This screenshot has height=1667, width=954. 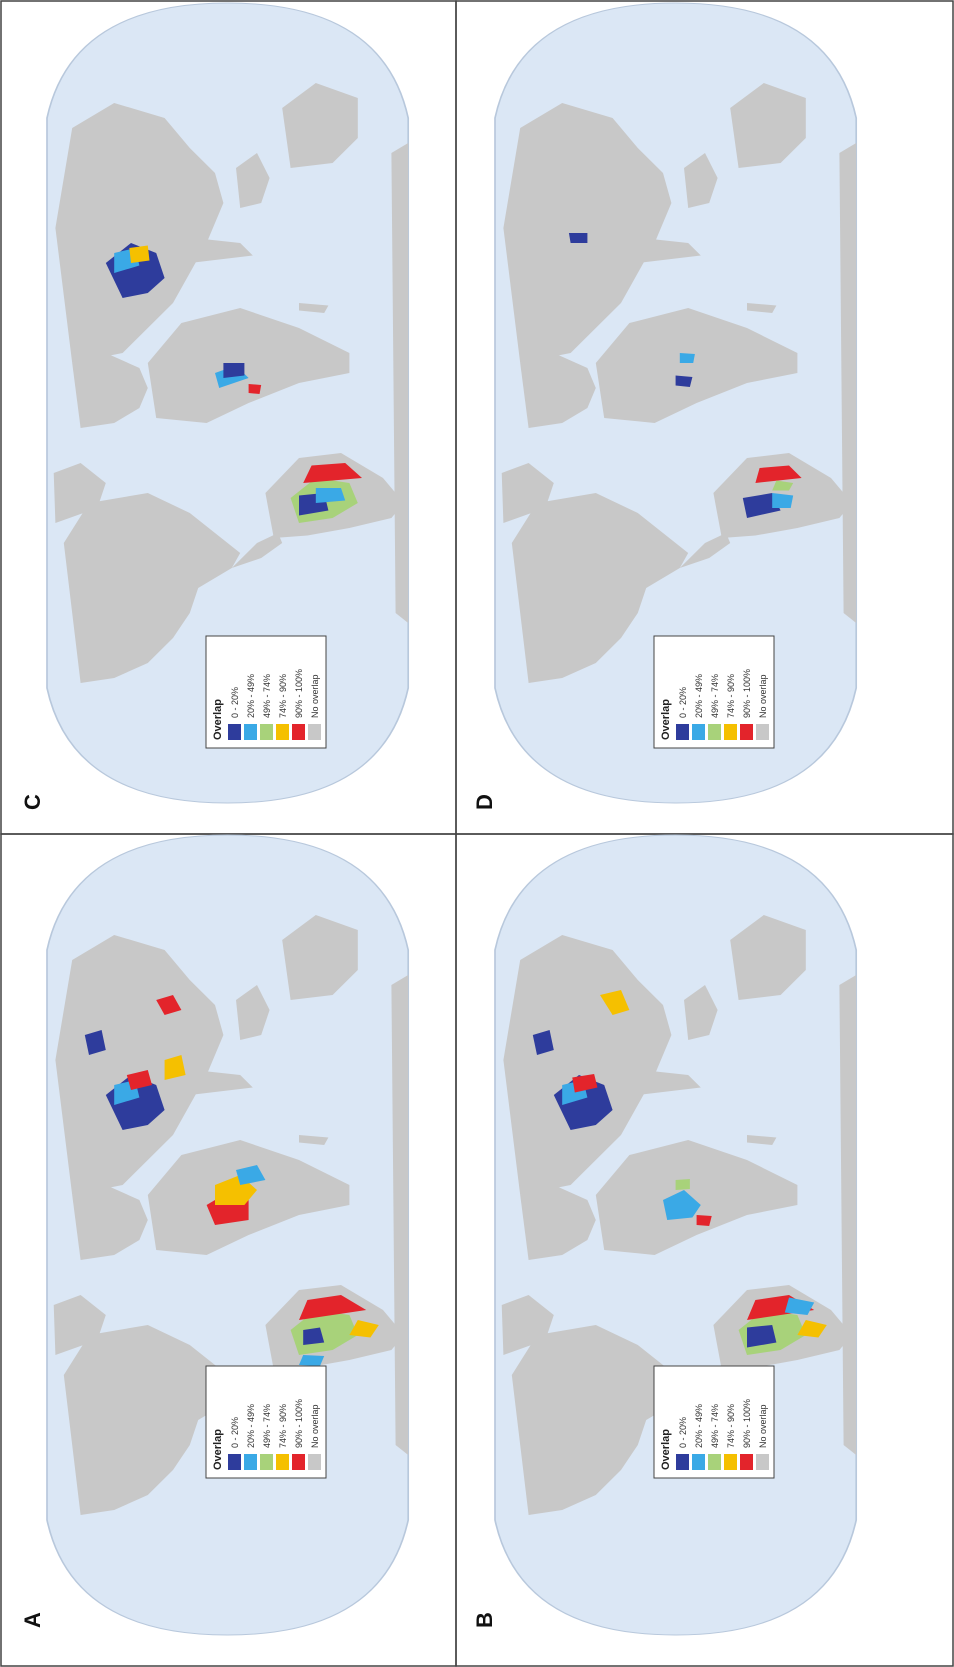 I want to click on panel-label-d: D, so click(x=484, y=802).